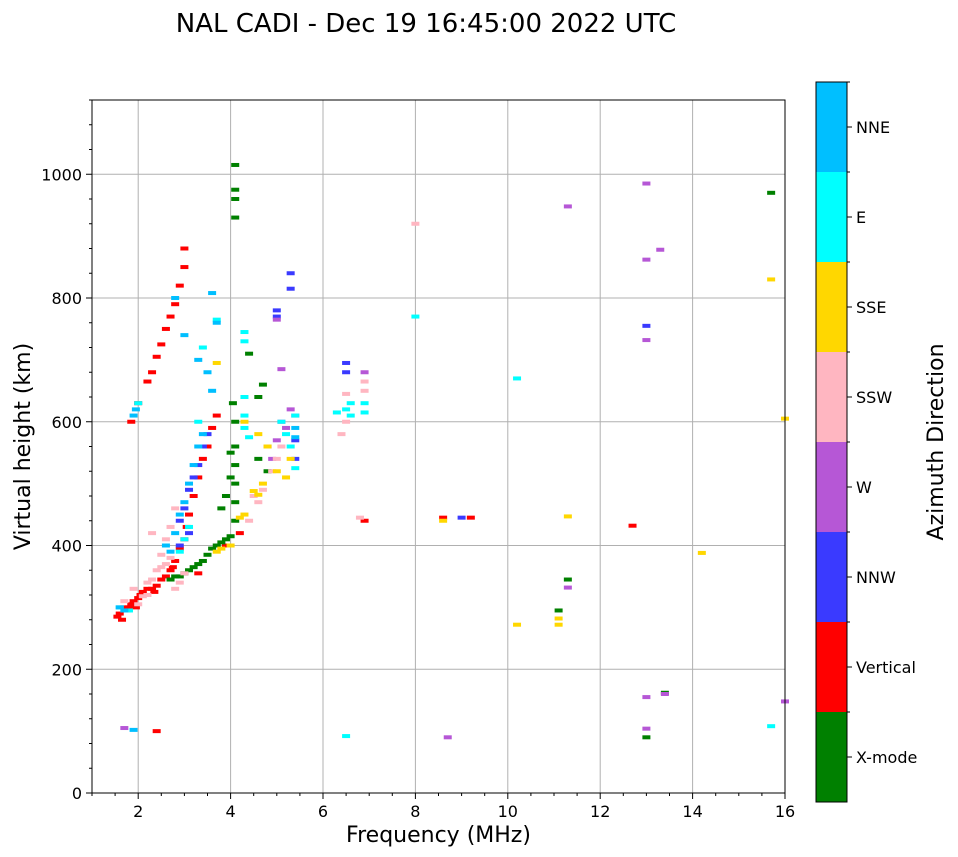  Describe the element at coordinates (61, 174) in the screenshot. I see `y-tick-label: 1000` at that location.